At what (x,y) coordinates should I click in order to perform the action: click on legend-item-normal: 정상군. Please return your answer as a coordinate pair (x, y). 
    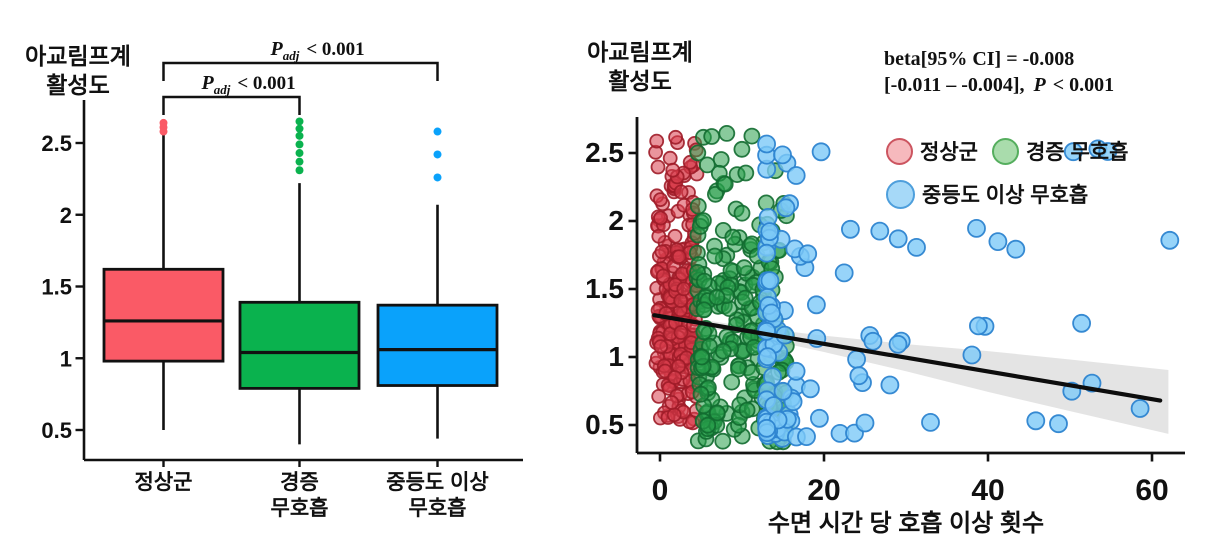
    Looking at the image, I should click on (932, 151).